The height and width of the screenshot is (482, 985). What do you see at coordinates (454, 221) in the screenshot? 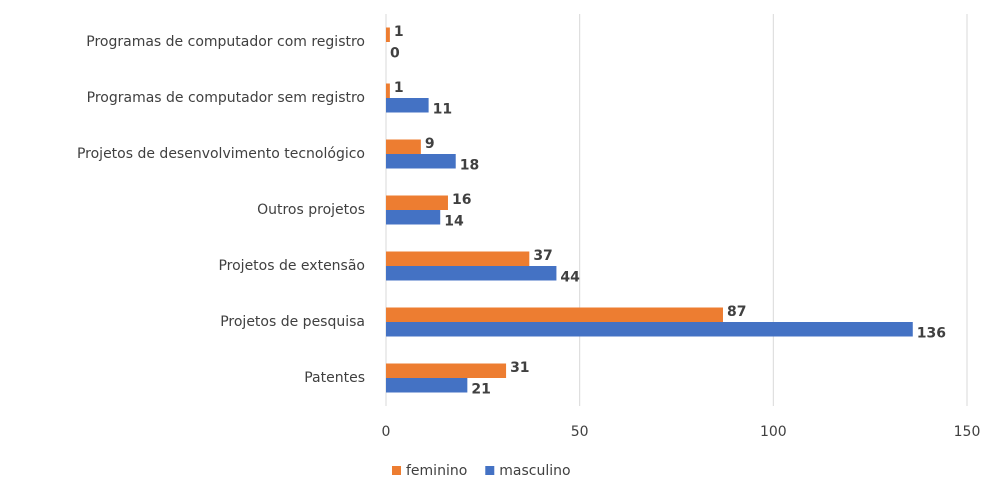
I see `data-label: 14` at bounding box center [454, 221].